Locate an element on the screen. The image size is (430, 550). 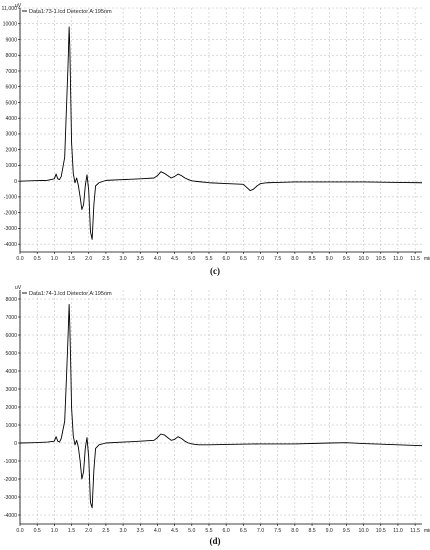
y-tick-label: 11,000 is located at coordinates (10, 9).